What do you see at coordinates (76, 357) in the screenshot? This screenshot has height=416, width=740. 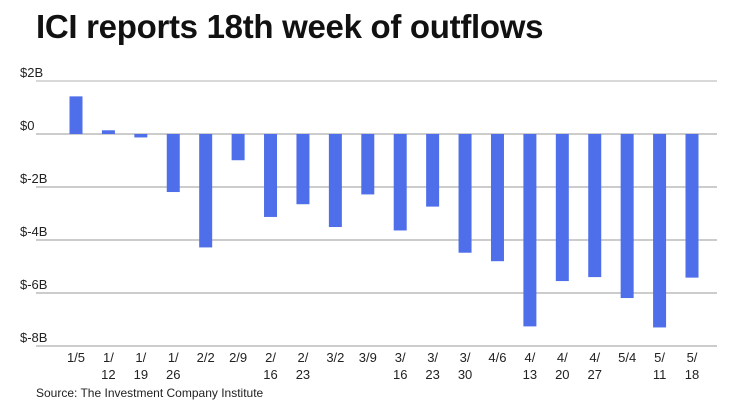 I see `x-tick-label: 1/5` at bounding box center [76, 357].